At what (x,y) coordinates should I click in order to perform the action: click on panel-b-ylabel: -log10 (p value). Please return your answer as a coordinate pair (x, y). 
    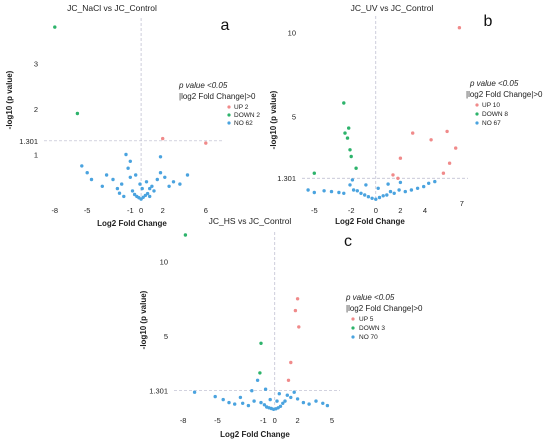
    Looking at the image, I should click on (273, 119).